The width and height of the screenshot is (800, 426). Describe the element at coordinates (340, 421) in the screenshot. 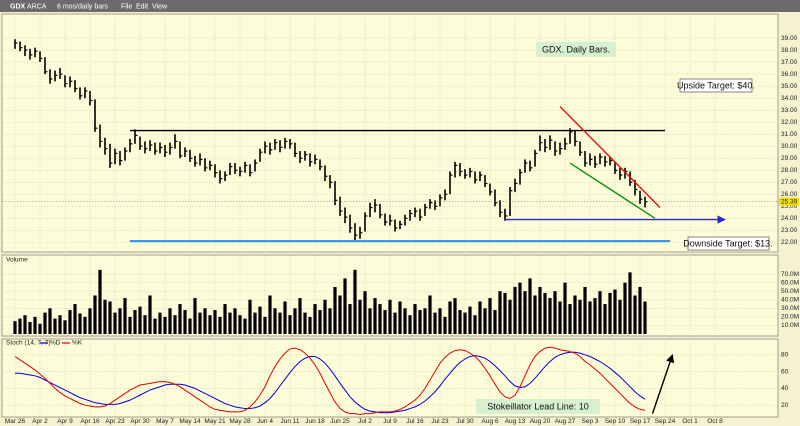

I see `x-tick-label: Jun 25` at that location.